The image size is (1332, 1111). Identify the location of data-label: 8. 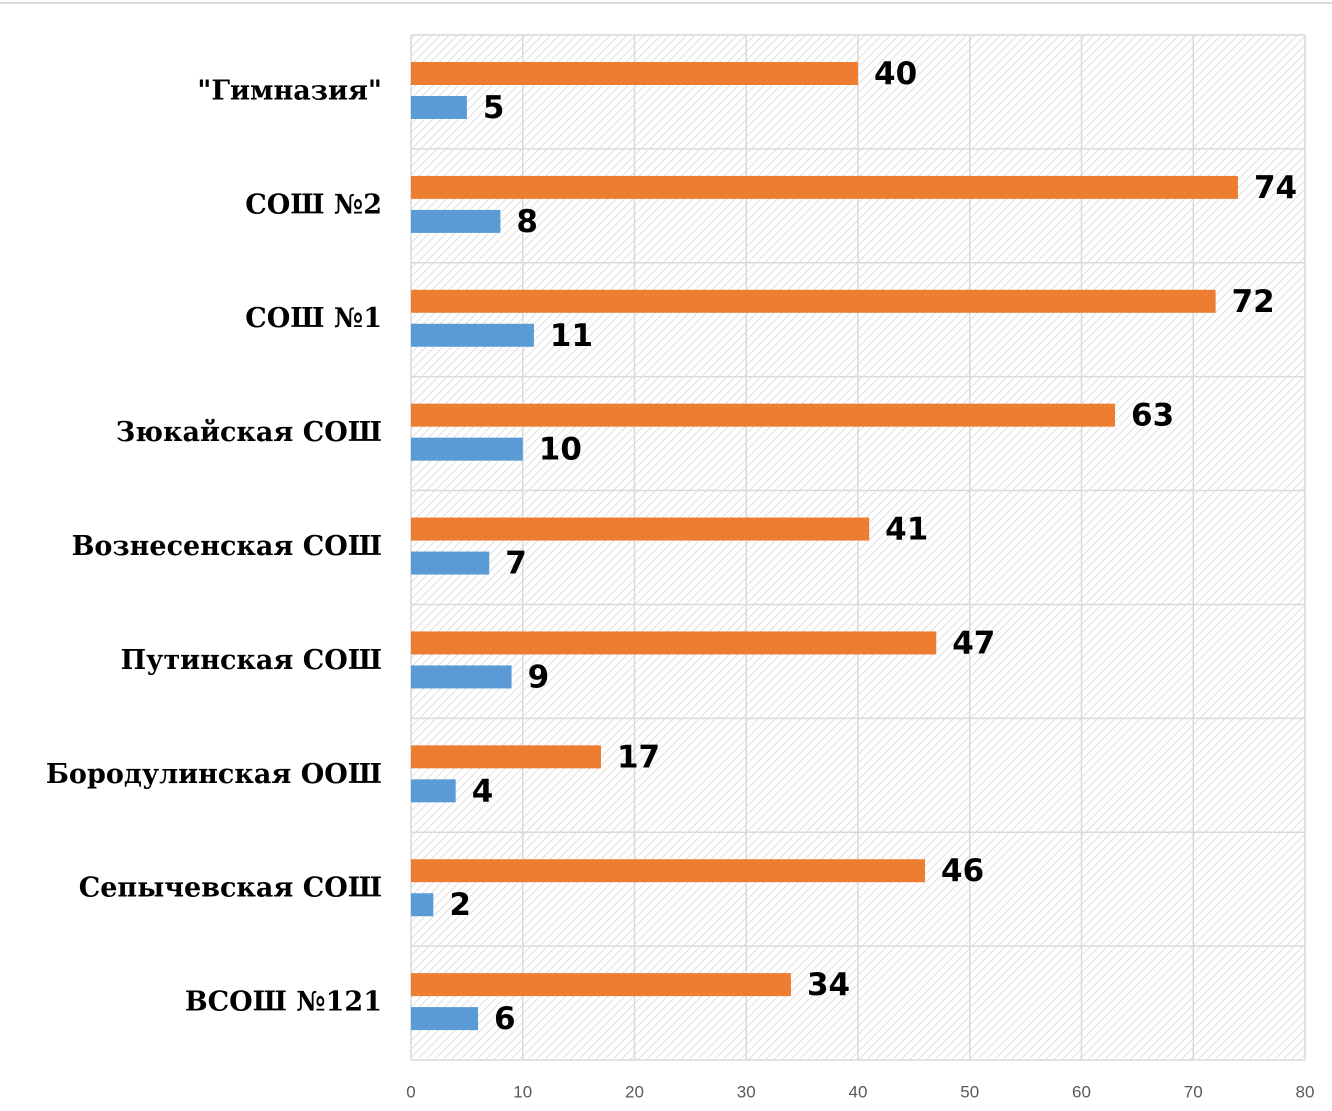
(527, 222).